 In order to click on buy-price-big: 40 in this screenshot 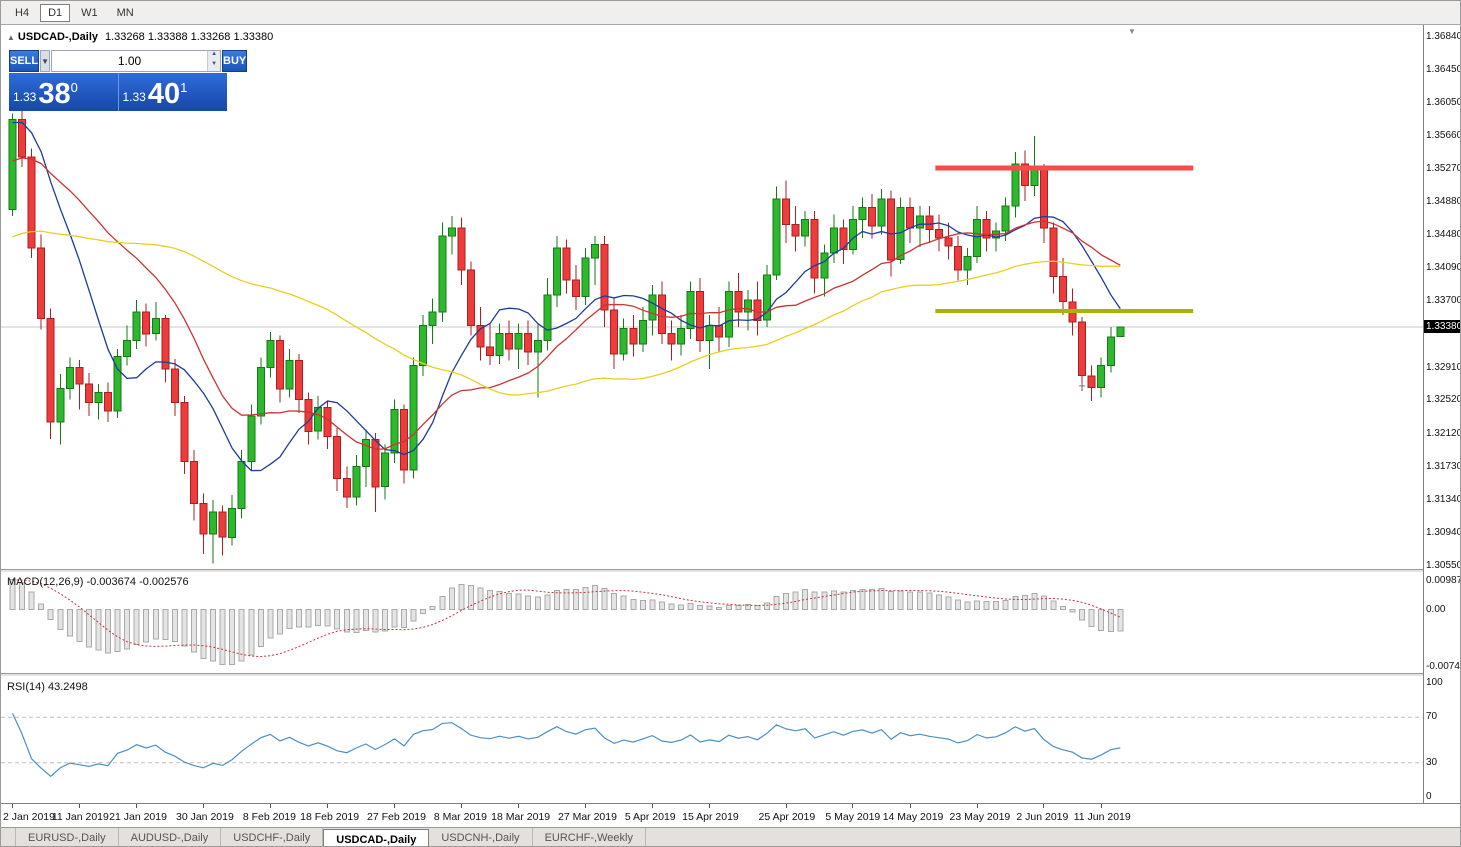, I will do `click(164, 94)`.